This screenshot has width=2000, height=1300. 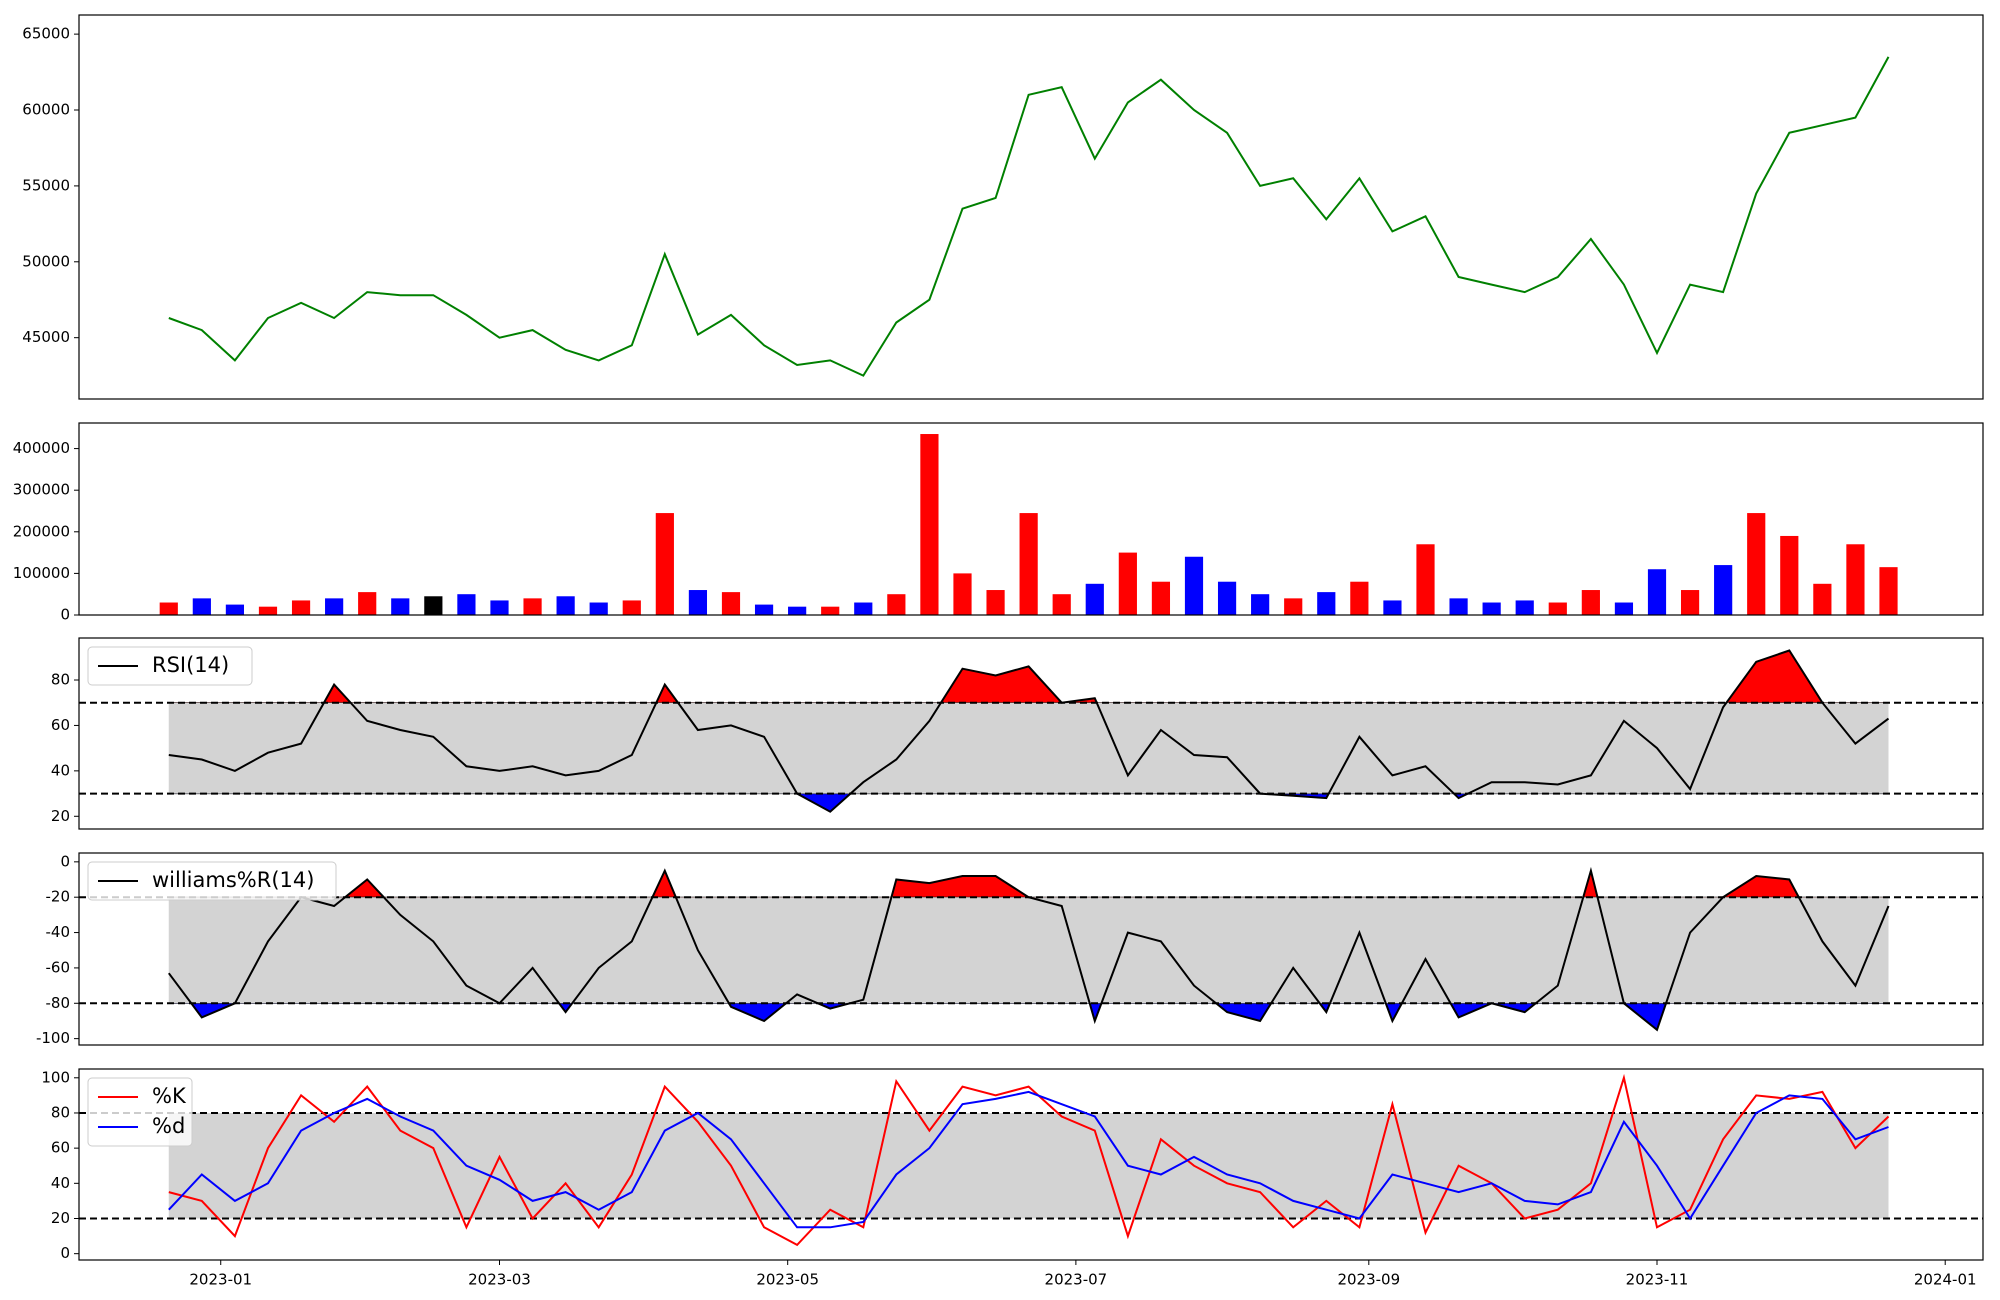 What do you see at coordinates (55, 1077) in the screenshot?
I see `y-tick-label: 100` at bounding box center [55, 1077].